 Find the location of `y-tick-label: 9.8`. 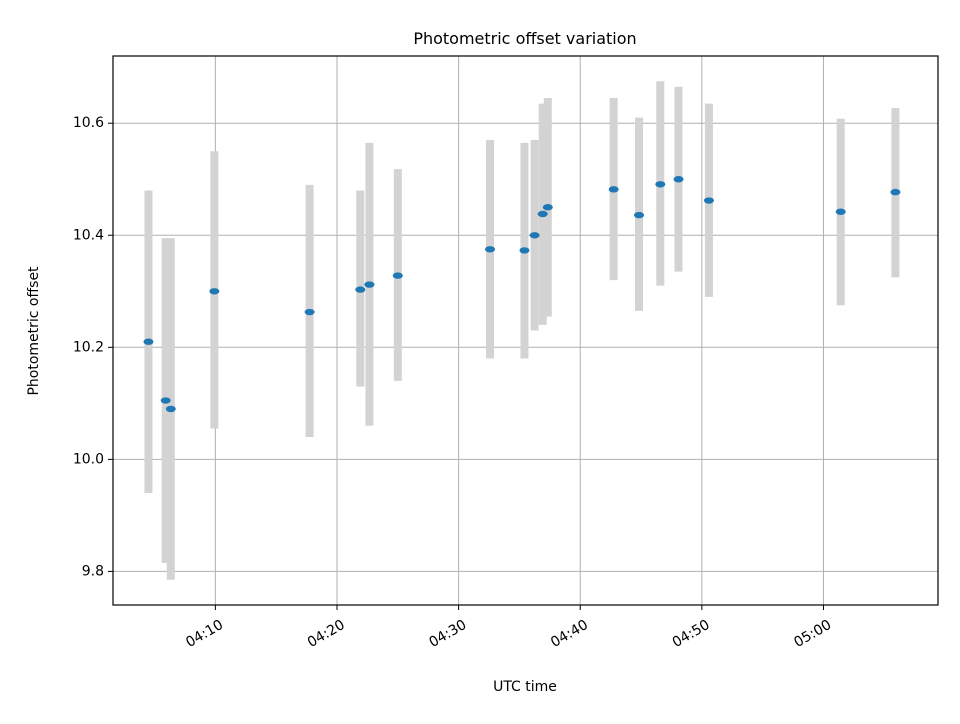

y-tick-label: 9.8 is located at coordinates (93, 571).